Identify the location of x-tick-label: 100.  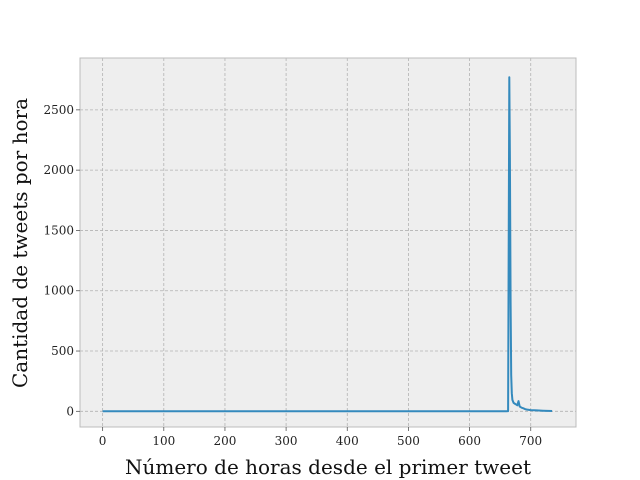
(163, 441).